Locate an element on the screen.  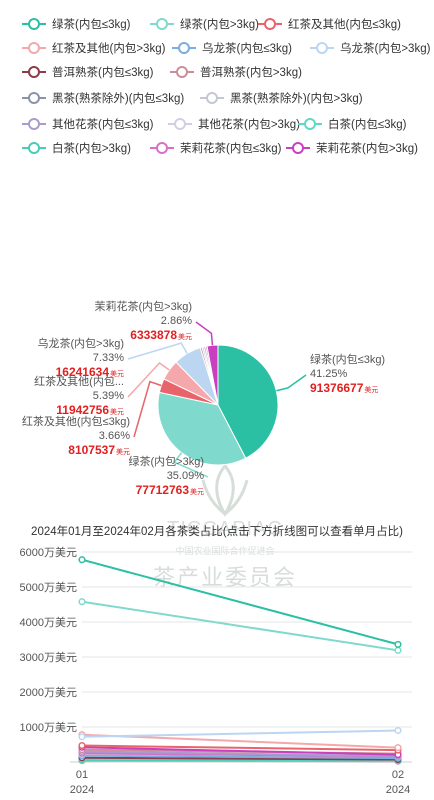
y-tick-label: 6000万美元 is located at coordinates (48, 552).